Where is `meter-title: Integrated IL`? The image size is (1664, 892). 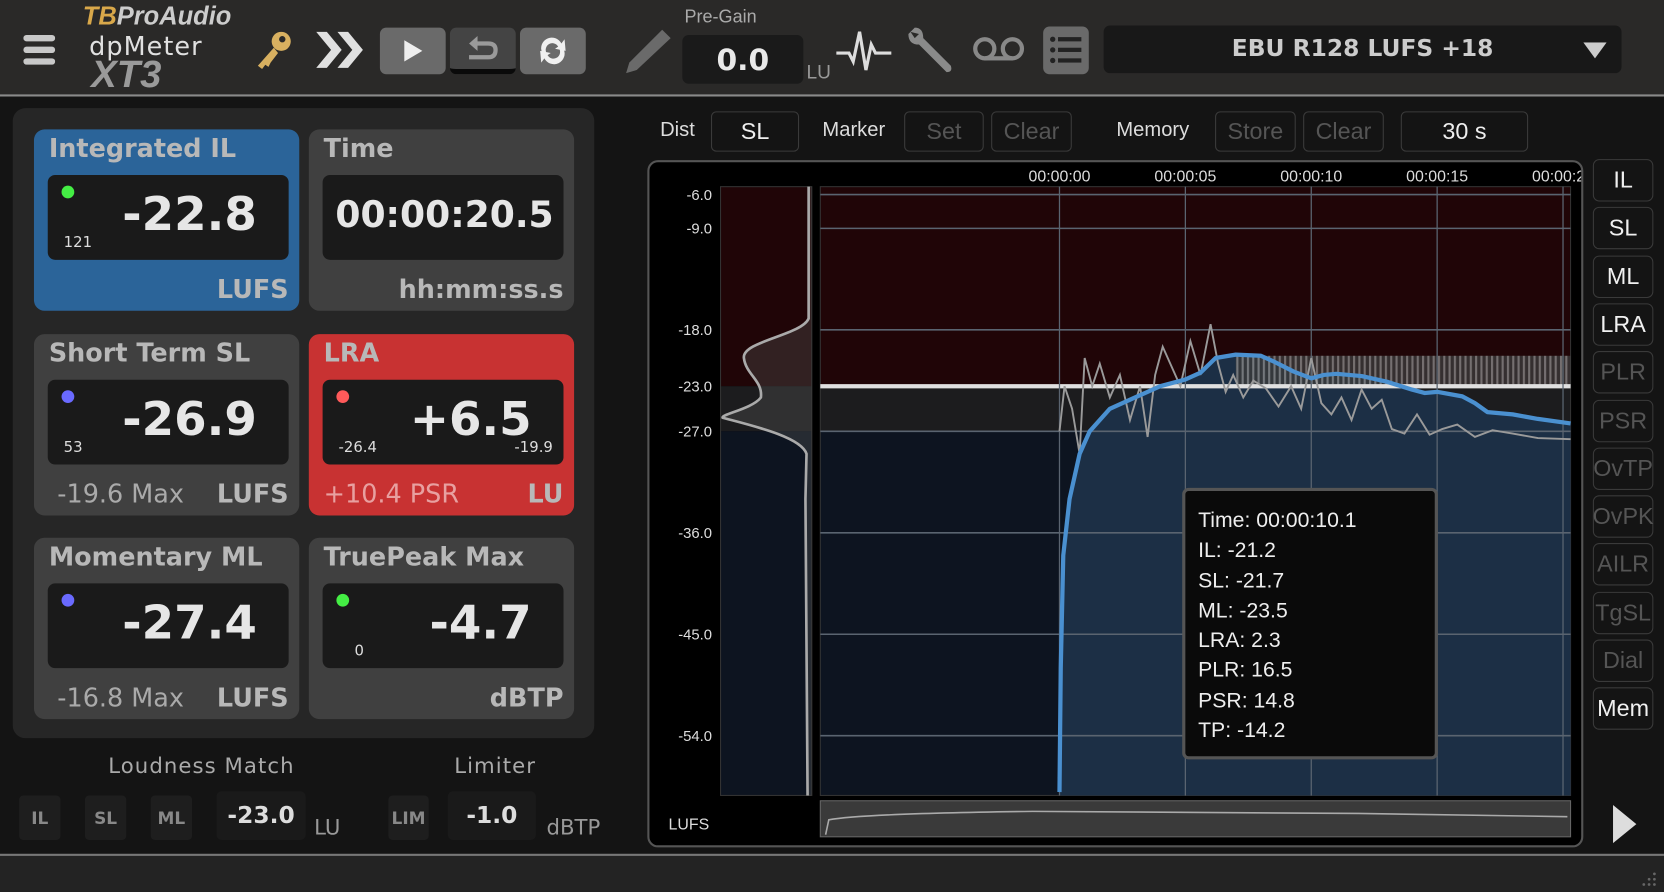
meter-title: Integrated IL is located at coordinates (142, 148).